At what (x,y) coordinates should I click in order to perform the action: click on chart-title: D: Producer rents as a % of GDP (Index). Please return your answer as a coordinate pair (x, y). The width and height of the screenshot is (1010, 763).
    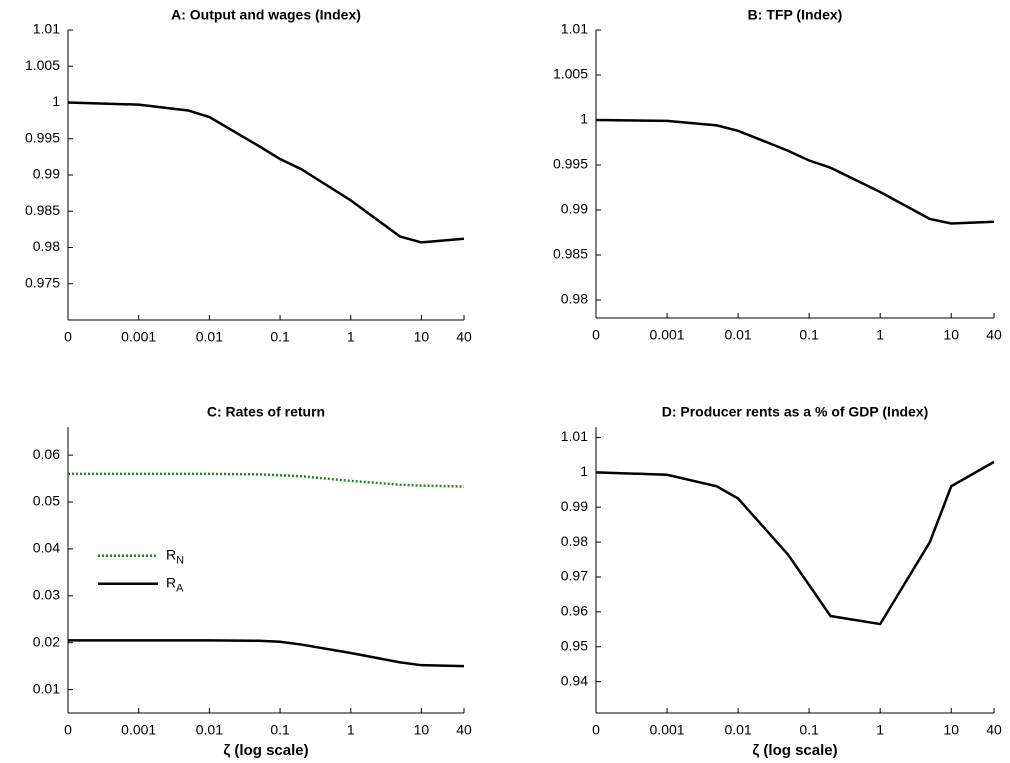
    Looking at the image, I should click on (795, 412).